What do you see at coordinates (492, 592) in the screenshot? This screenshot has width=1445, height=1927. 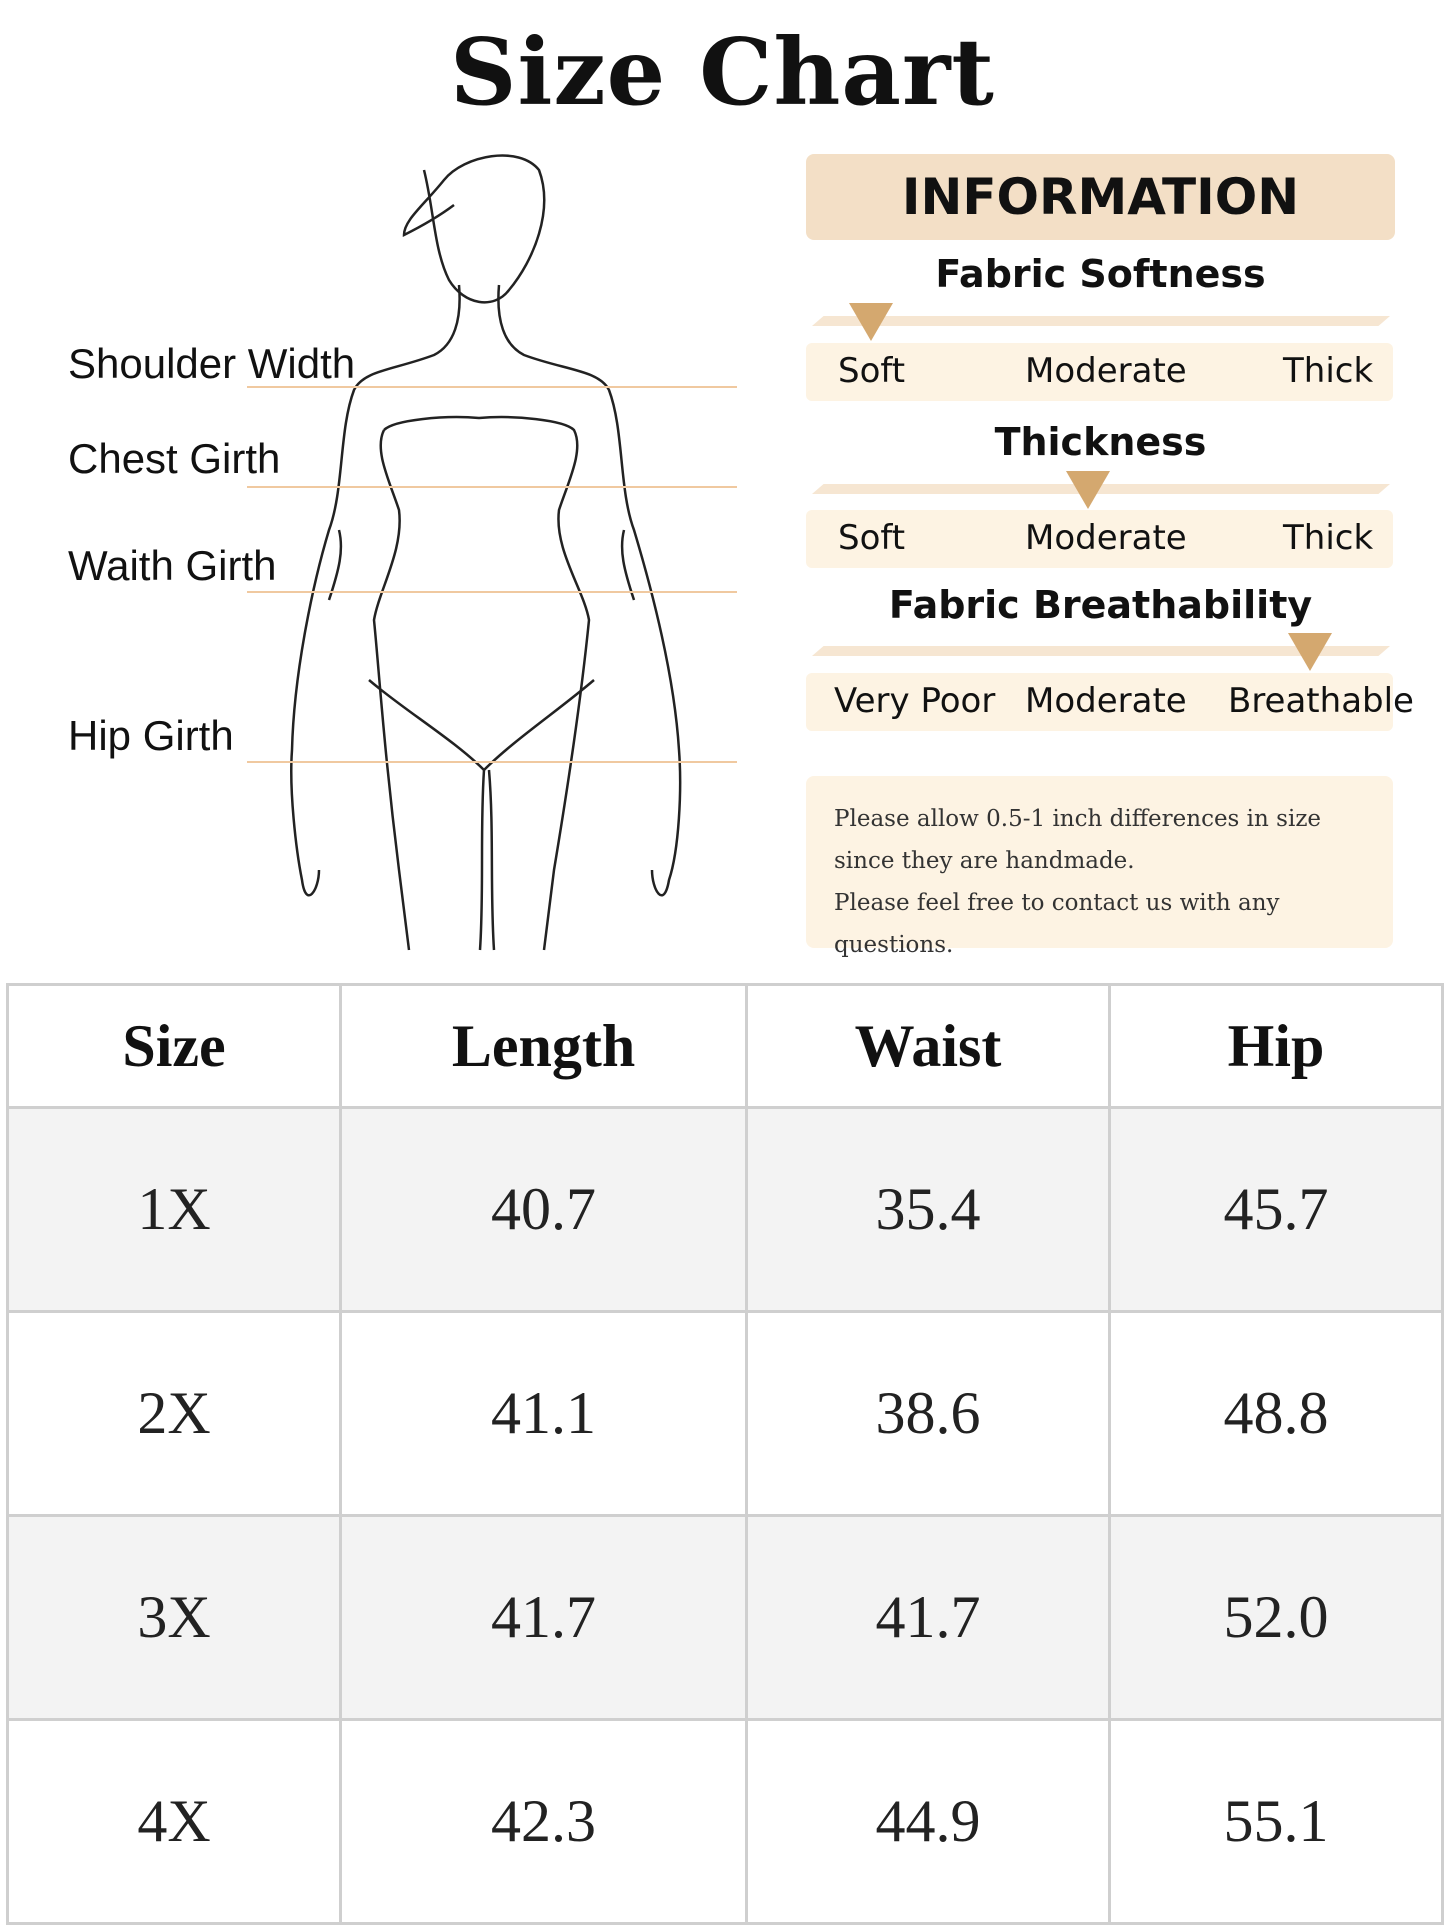 I see `waist-girth-line` at bounding box center [492, 592].